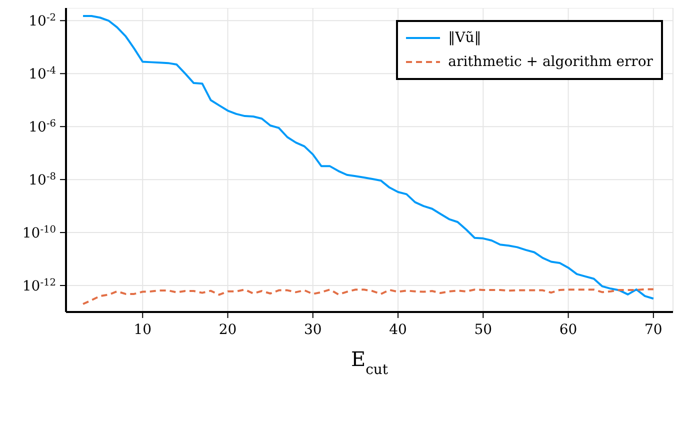 This screenshot has height=440, width=699. I want to click on y-tick-label: 10$^{-6}$, so click(42, 127).